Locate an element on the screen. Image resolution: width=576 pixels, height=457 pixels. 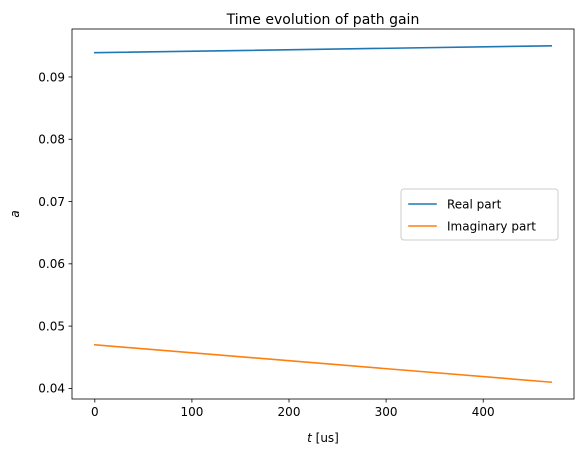
y-tick-label: 0.04 is located at coordinates (51, 389).